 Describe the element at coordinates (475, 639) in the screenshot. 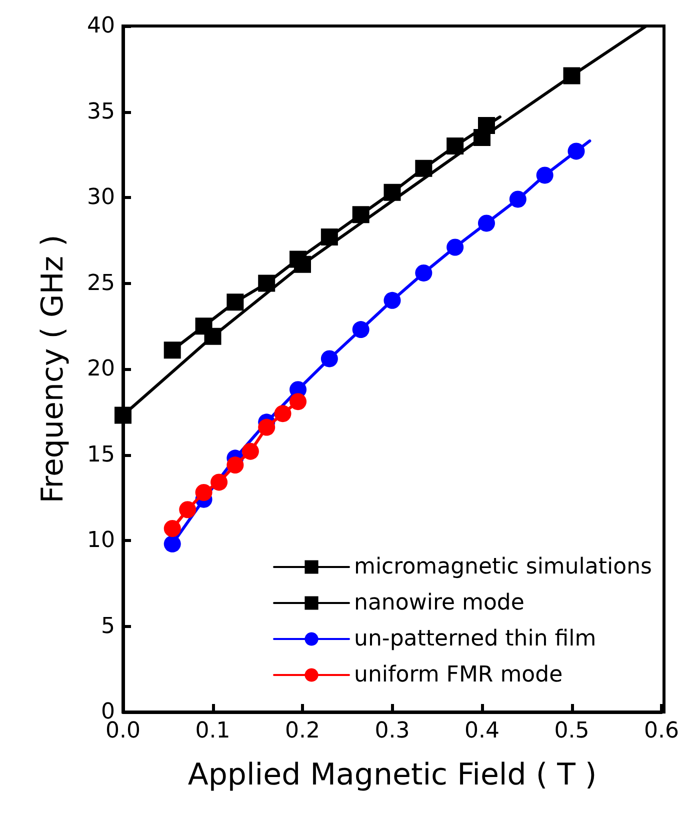

I see `legend-label: un-patterned thin film` at that location.